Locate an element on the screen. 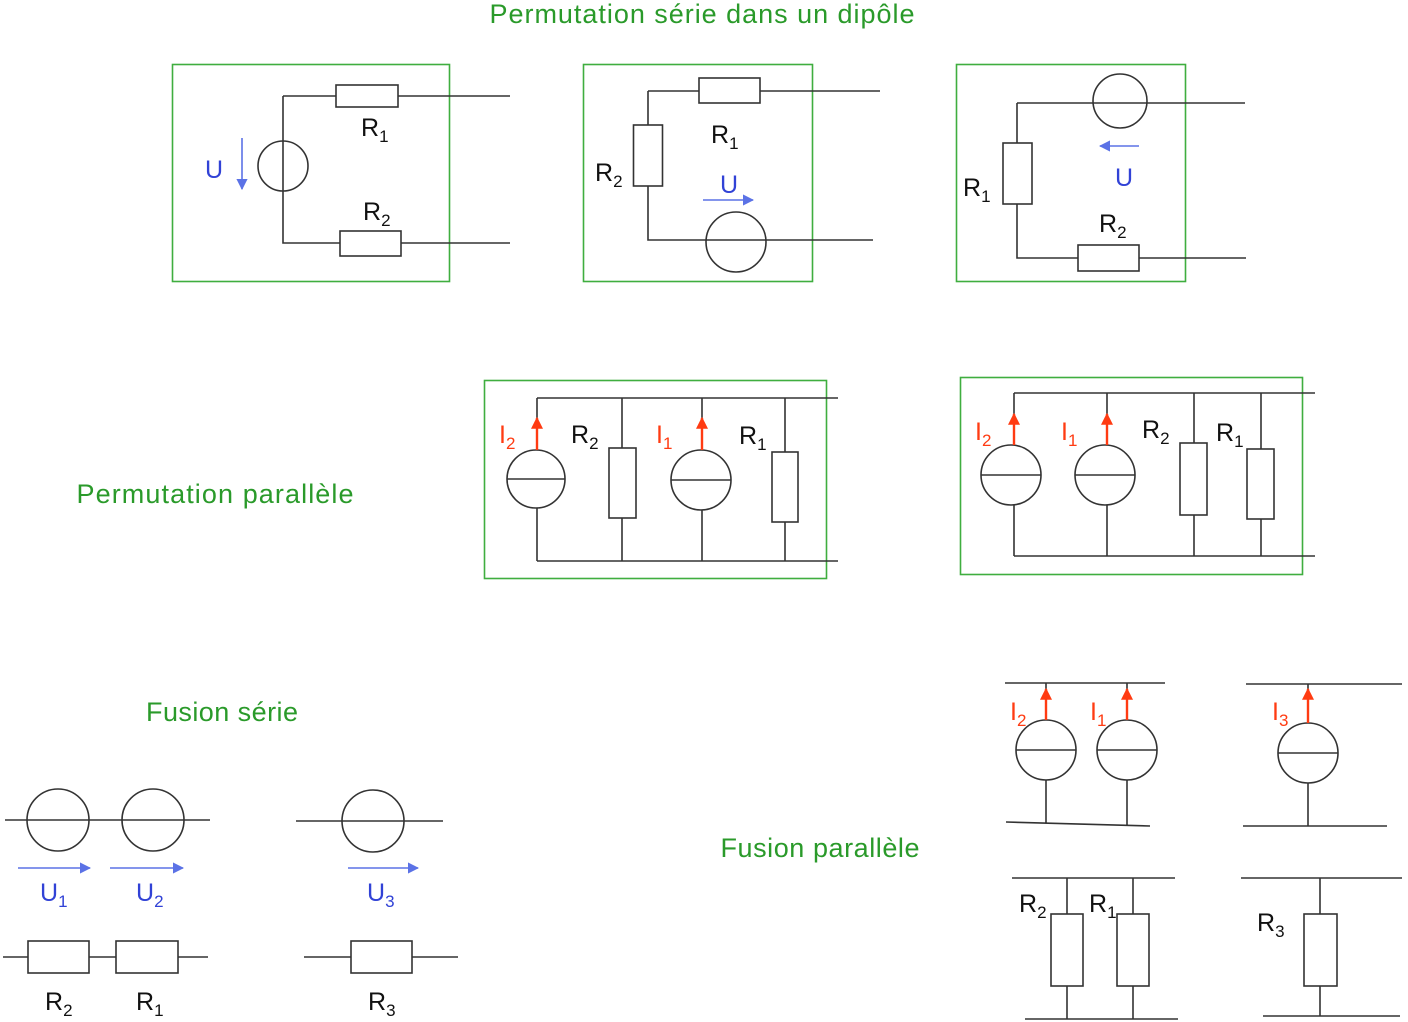 The height and width of the screenshot is (1022, 1408). label-u3: U3 is located at coordinates (381, 895).